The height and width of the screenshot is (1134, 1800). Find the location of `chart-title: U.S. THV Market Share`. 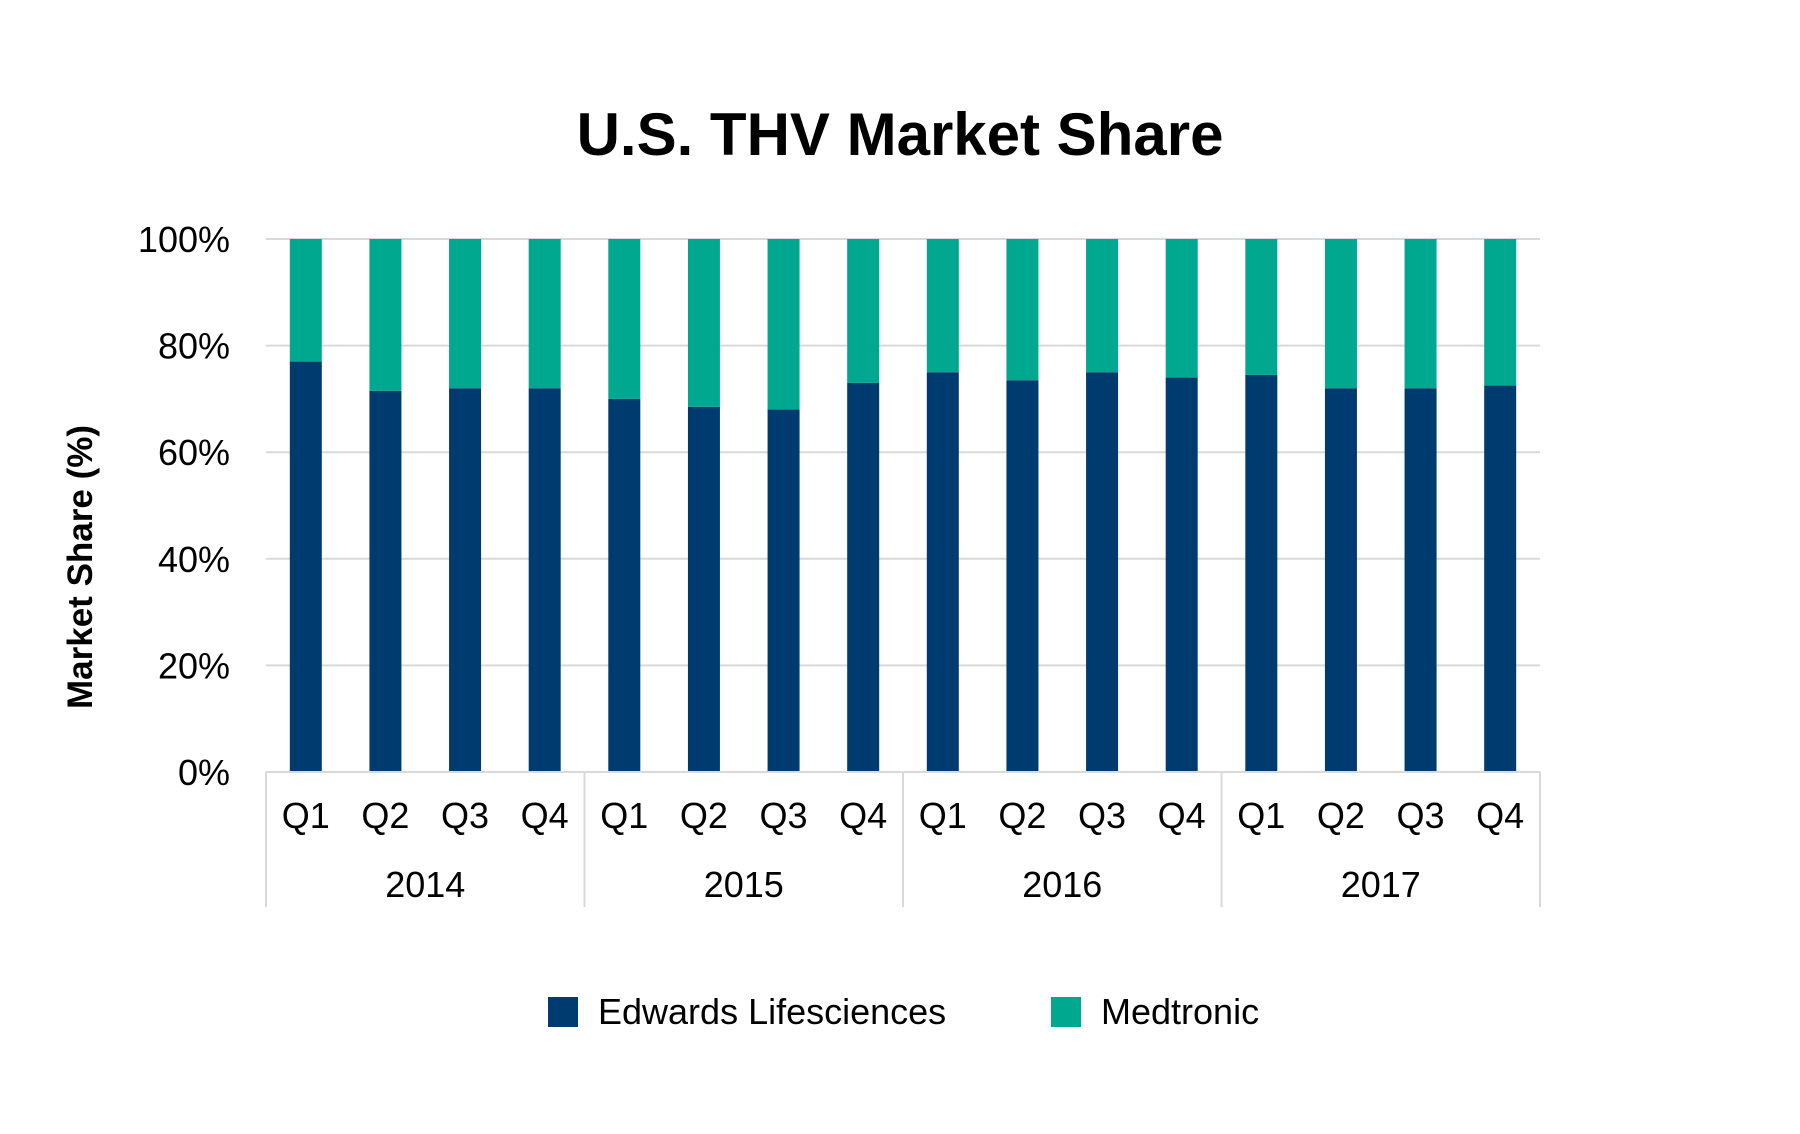

chart-title: U.S. THV Market Share is located at coordinates (900, 134).